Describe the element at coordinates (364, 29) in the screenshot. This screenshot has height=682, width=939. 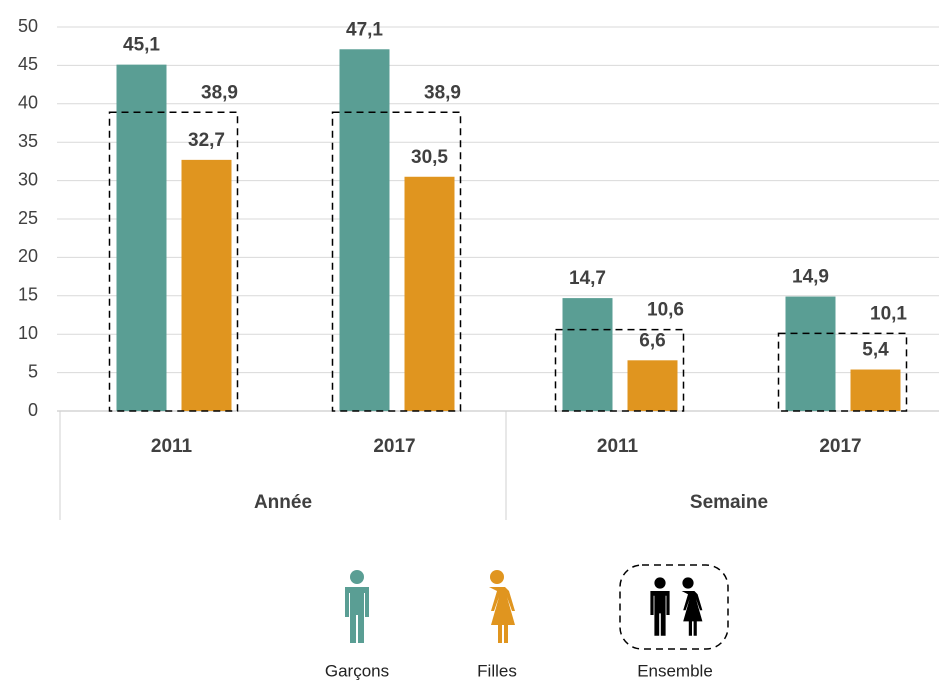
I see `value-label: 47,1` at that location.